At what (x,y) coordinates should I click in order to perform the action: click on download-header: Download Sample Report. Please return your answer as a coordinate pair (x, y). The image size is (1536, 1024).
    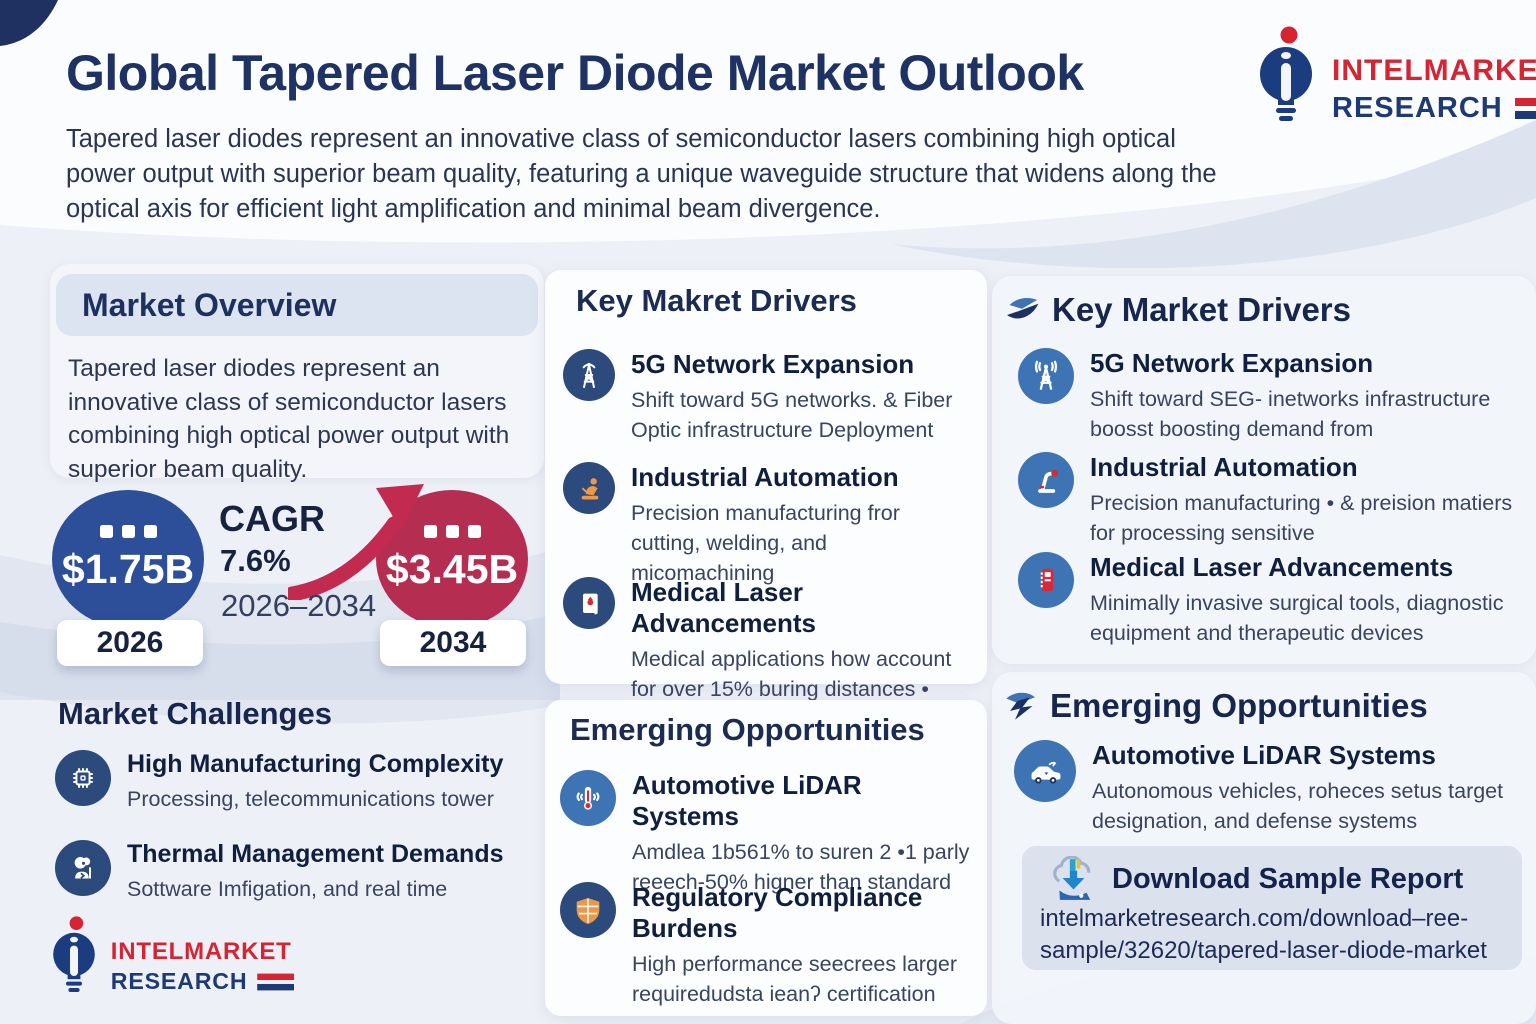
    Looking at the image, I should click on (1255, 879).